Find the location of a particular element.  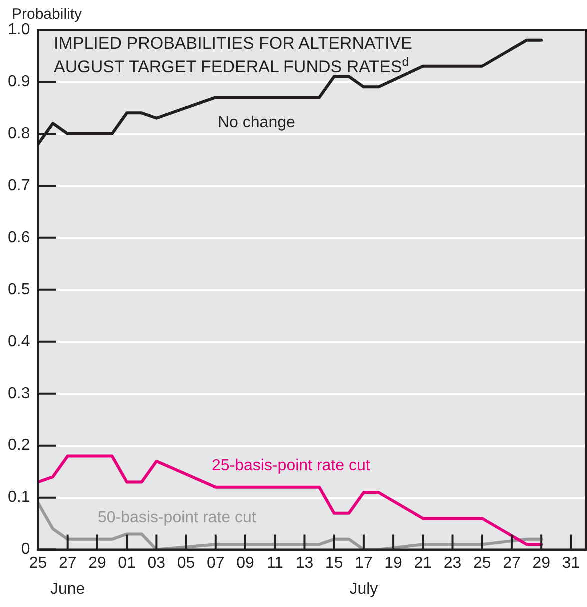

text: June is located at coordinates (68, 589).